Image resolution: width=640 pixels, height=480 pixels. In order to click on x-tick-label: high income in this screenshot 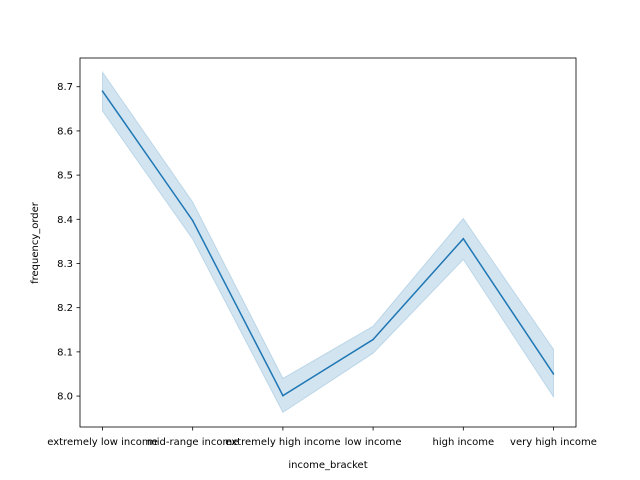, I will do `click(463, 442)`.